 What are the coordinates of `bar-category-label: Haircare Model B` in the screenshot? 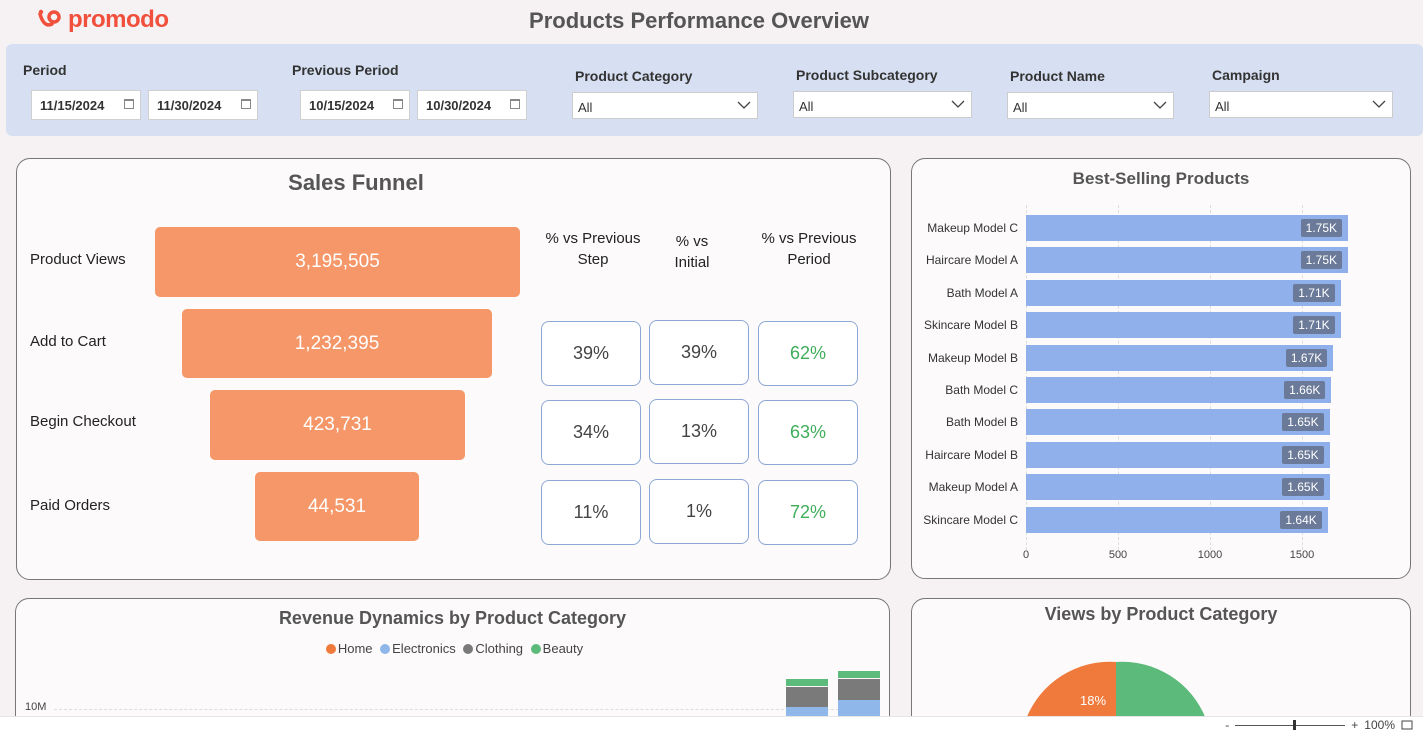 It's located at (971, 454).